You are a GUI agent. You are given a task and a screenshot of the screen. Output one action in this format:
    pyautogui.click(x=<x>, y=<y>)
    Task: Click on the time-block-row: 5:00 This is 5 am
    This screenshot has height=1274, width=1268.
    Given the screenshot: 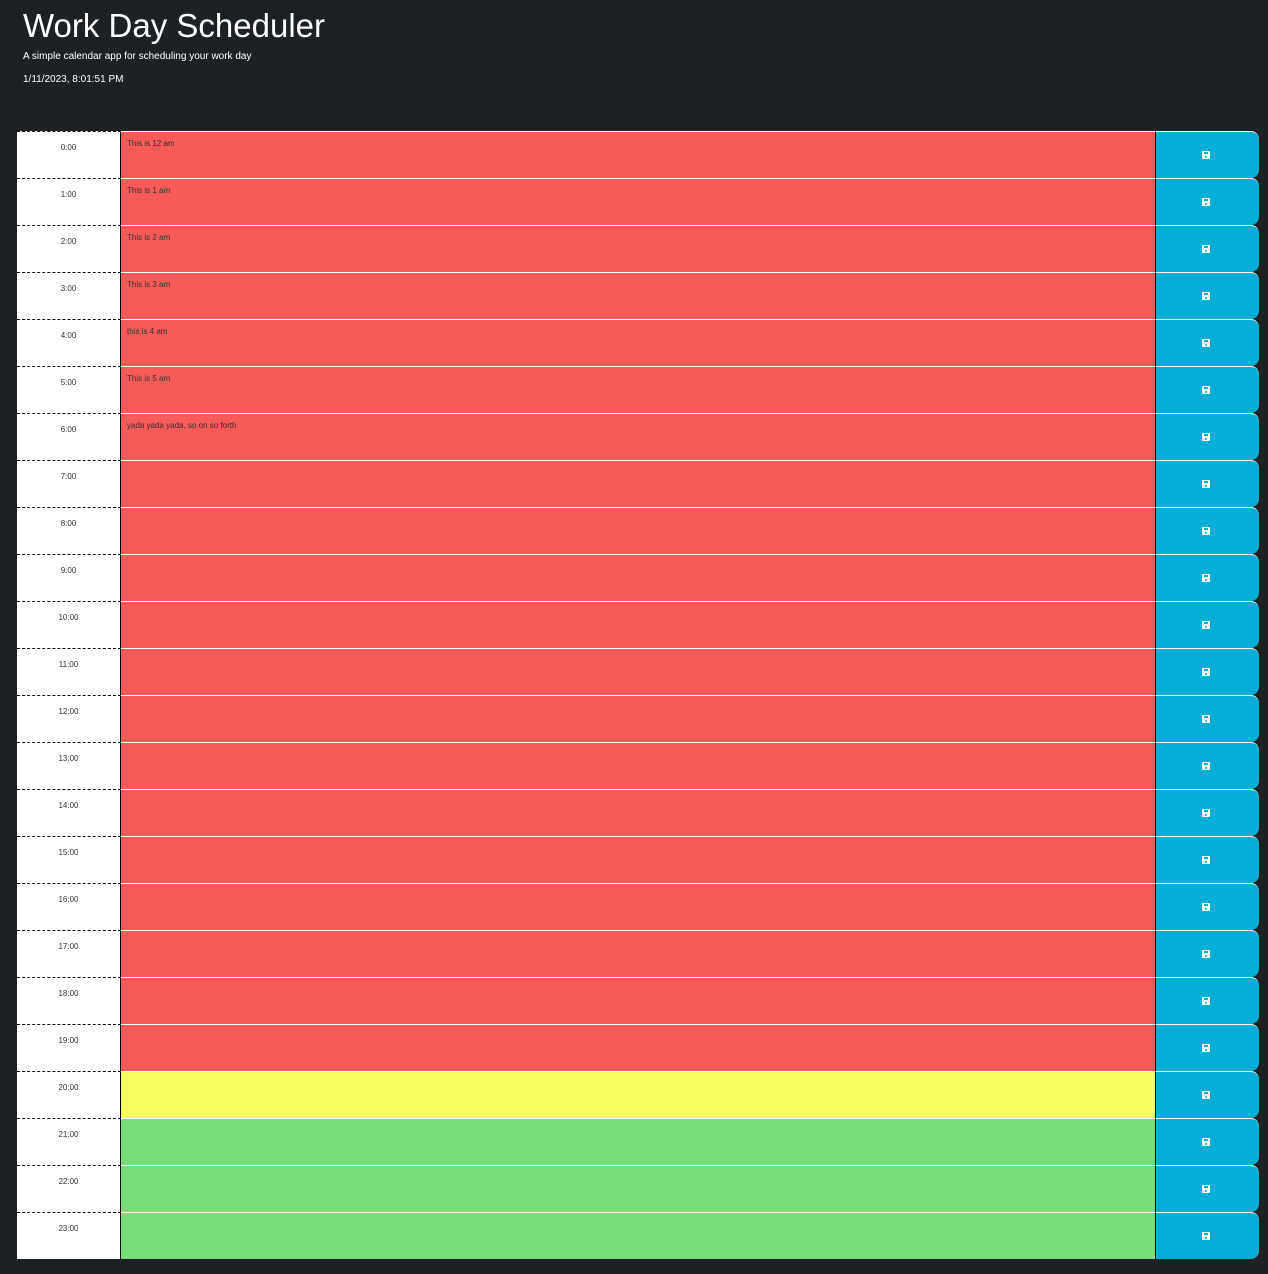 What is the action you would take?
    pyautogui.click(x=638, y=389)
    